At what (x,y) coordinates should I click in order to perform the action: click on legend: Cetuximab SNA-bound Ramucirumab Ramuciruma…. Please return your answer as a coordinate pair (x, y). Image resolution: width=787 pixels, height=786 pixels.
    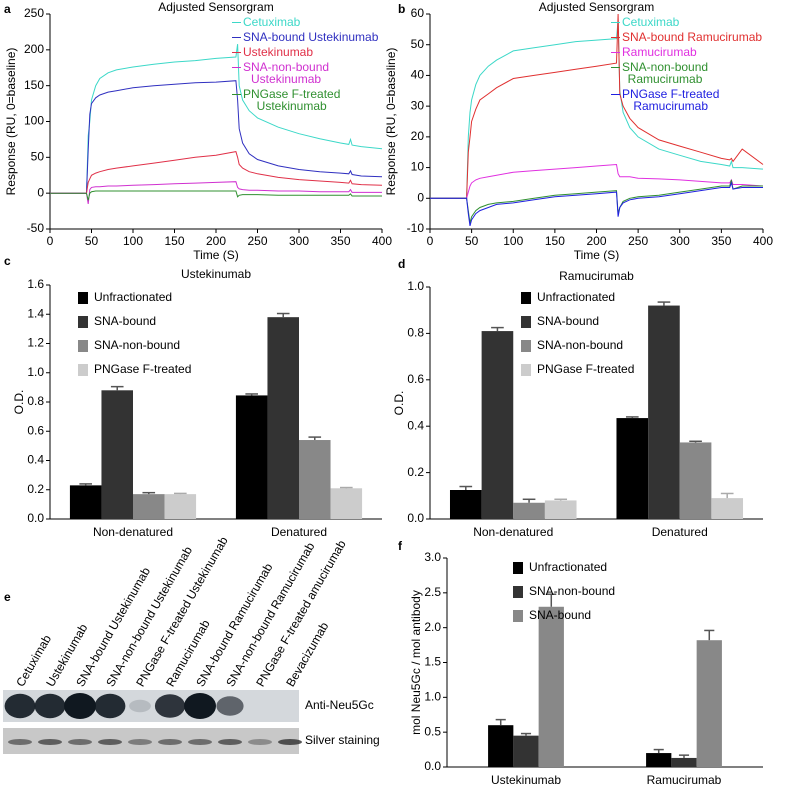
    Looking at the image, I should click on (686, 65).